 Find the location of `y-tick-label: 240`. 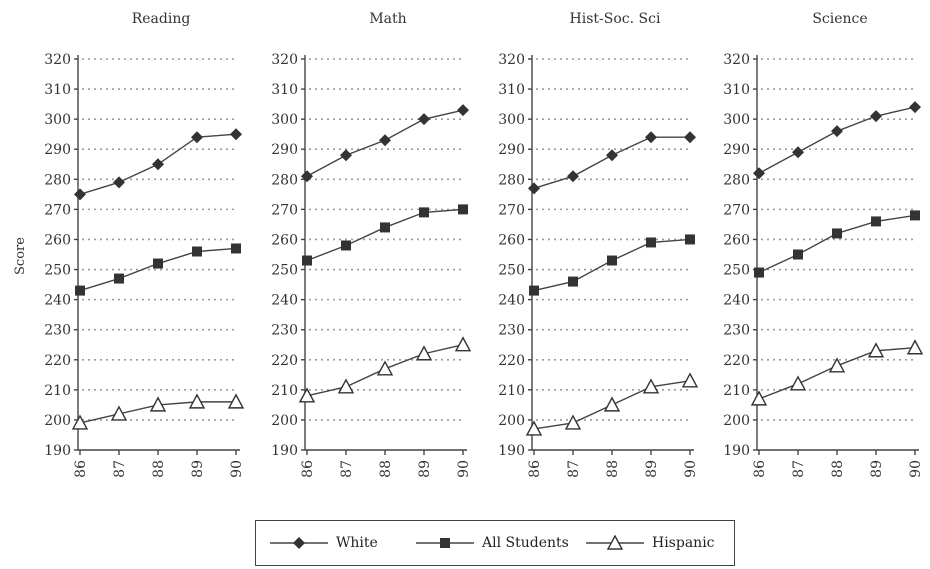

y-tick-label: 240 is located at coordinates (57, 301).